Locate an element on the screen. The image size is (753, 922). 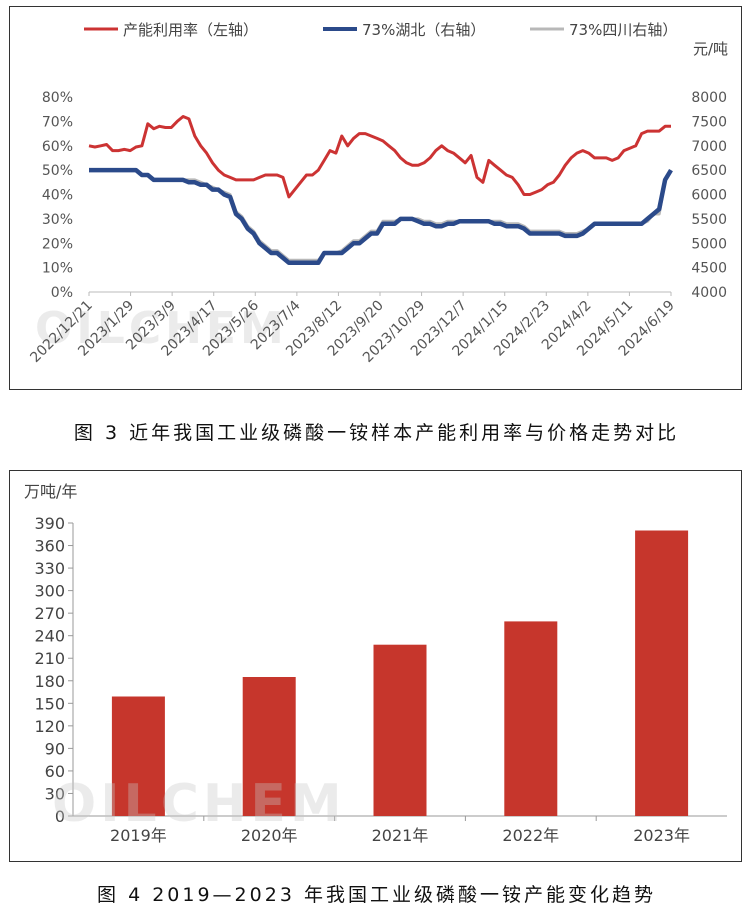
left-axis-tick-label: 30% is located at coordinates (57, 220).